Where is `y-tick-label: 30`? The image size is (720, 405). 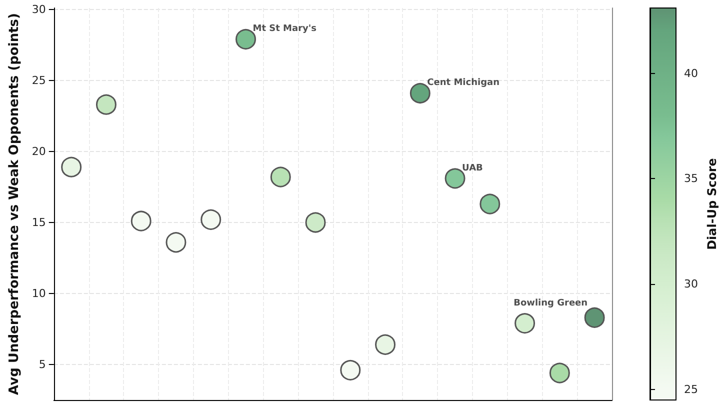 y-tick-label: 30 is located at coordinates (39, 9).